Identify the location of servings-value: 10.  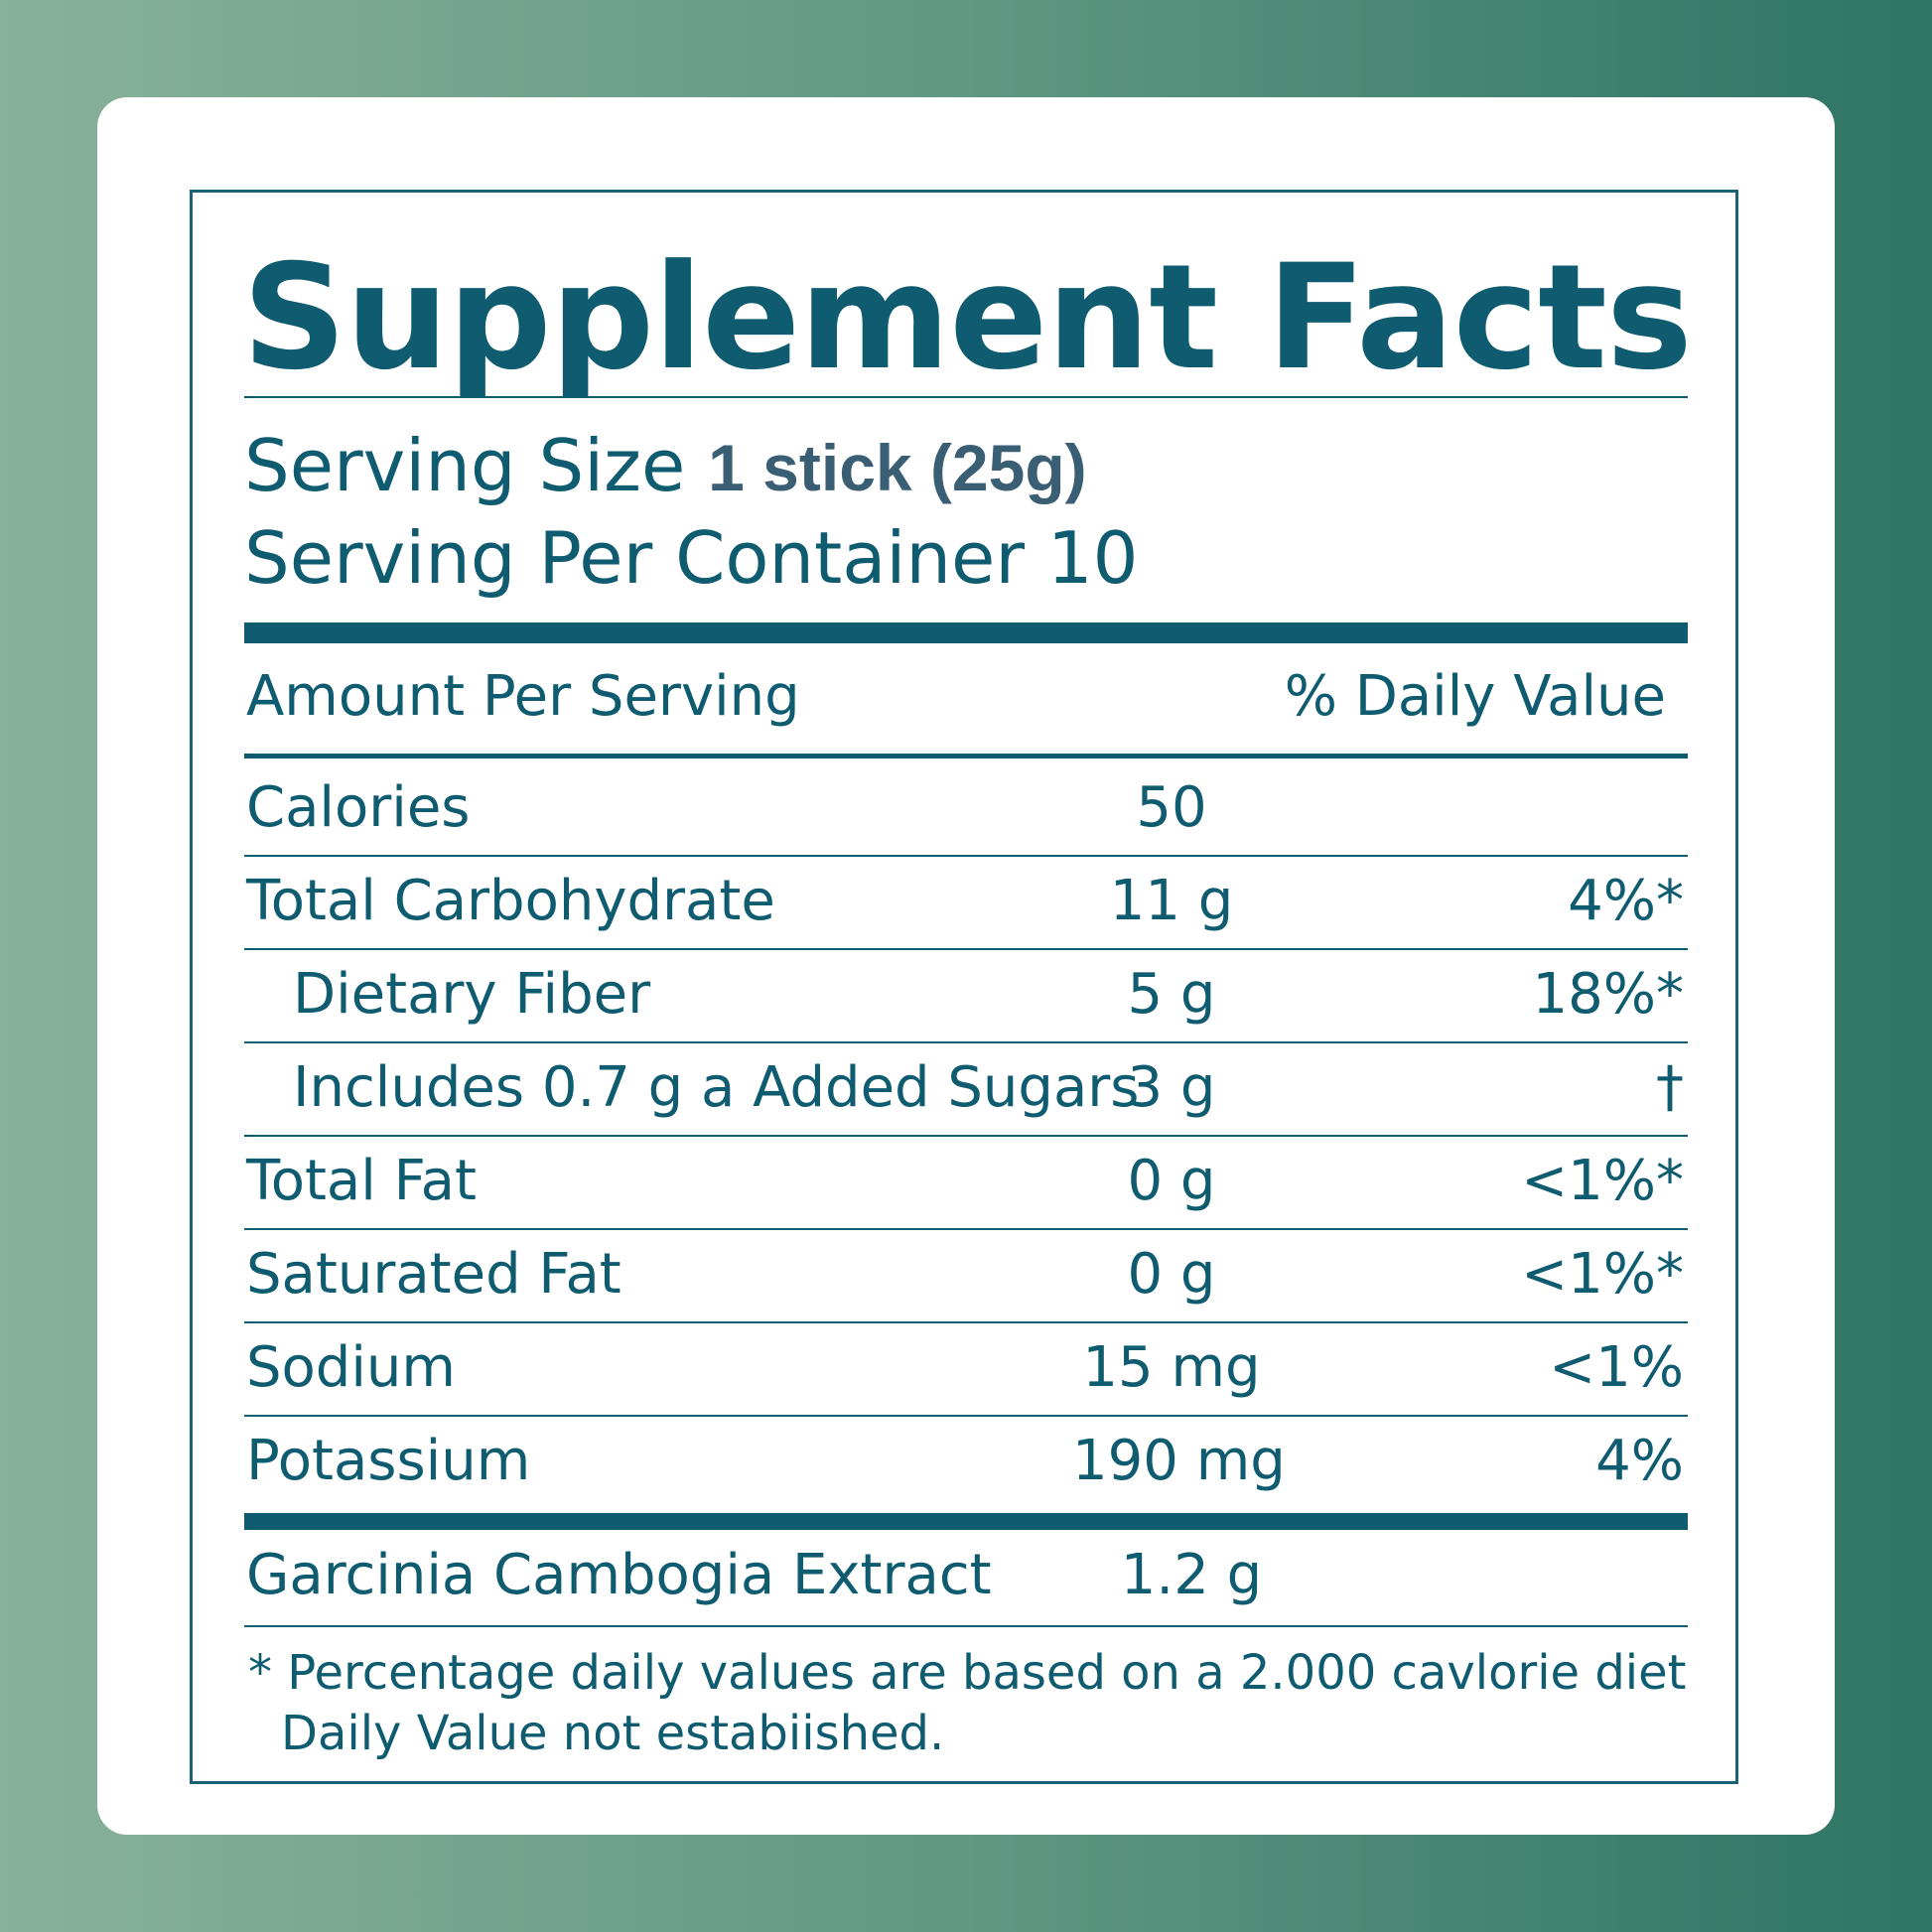
(1093, 558).